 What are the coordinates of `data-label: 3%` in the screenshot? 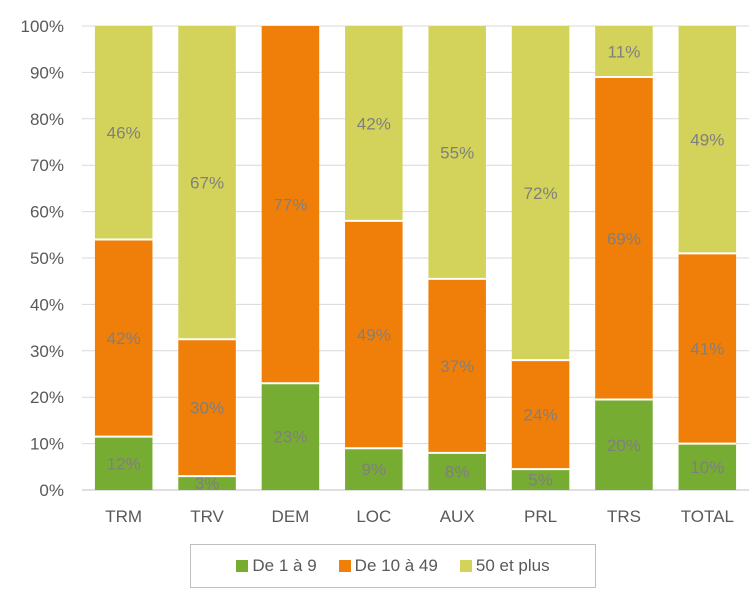 It's located at (207, 483).